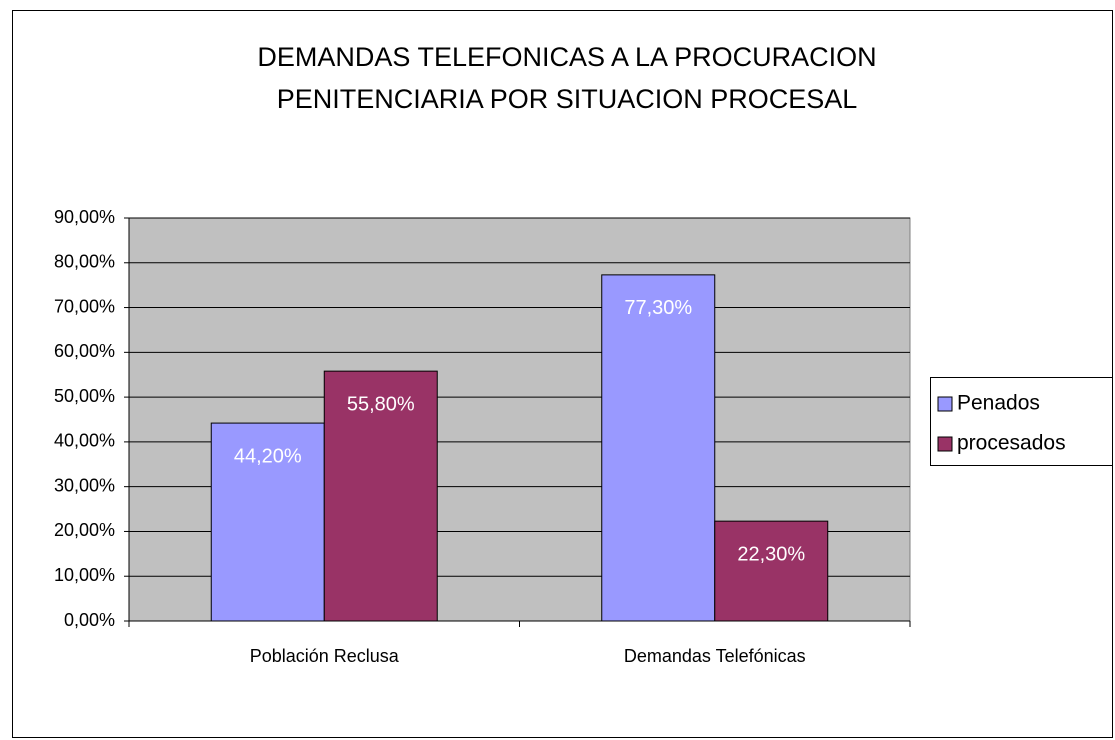  What do you see at coordinates (1011, 443) in the screenshot?
I see `legend-label: procesados` at bounding box center [1011, 443].